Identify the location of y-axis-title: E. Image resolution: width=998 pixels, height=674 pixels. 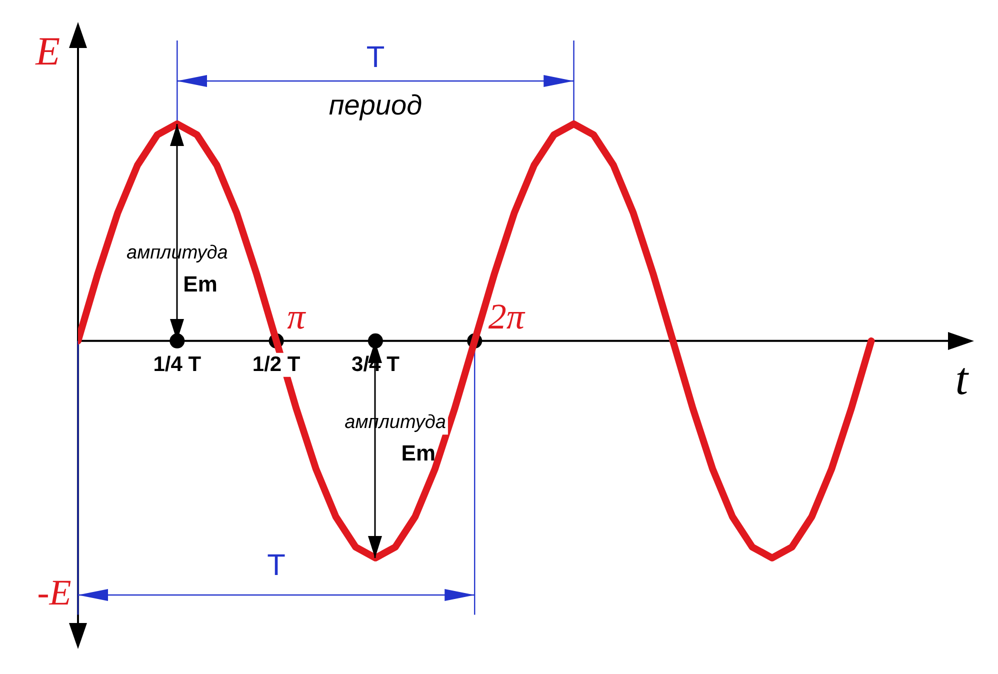
(47, 51).